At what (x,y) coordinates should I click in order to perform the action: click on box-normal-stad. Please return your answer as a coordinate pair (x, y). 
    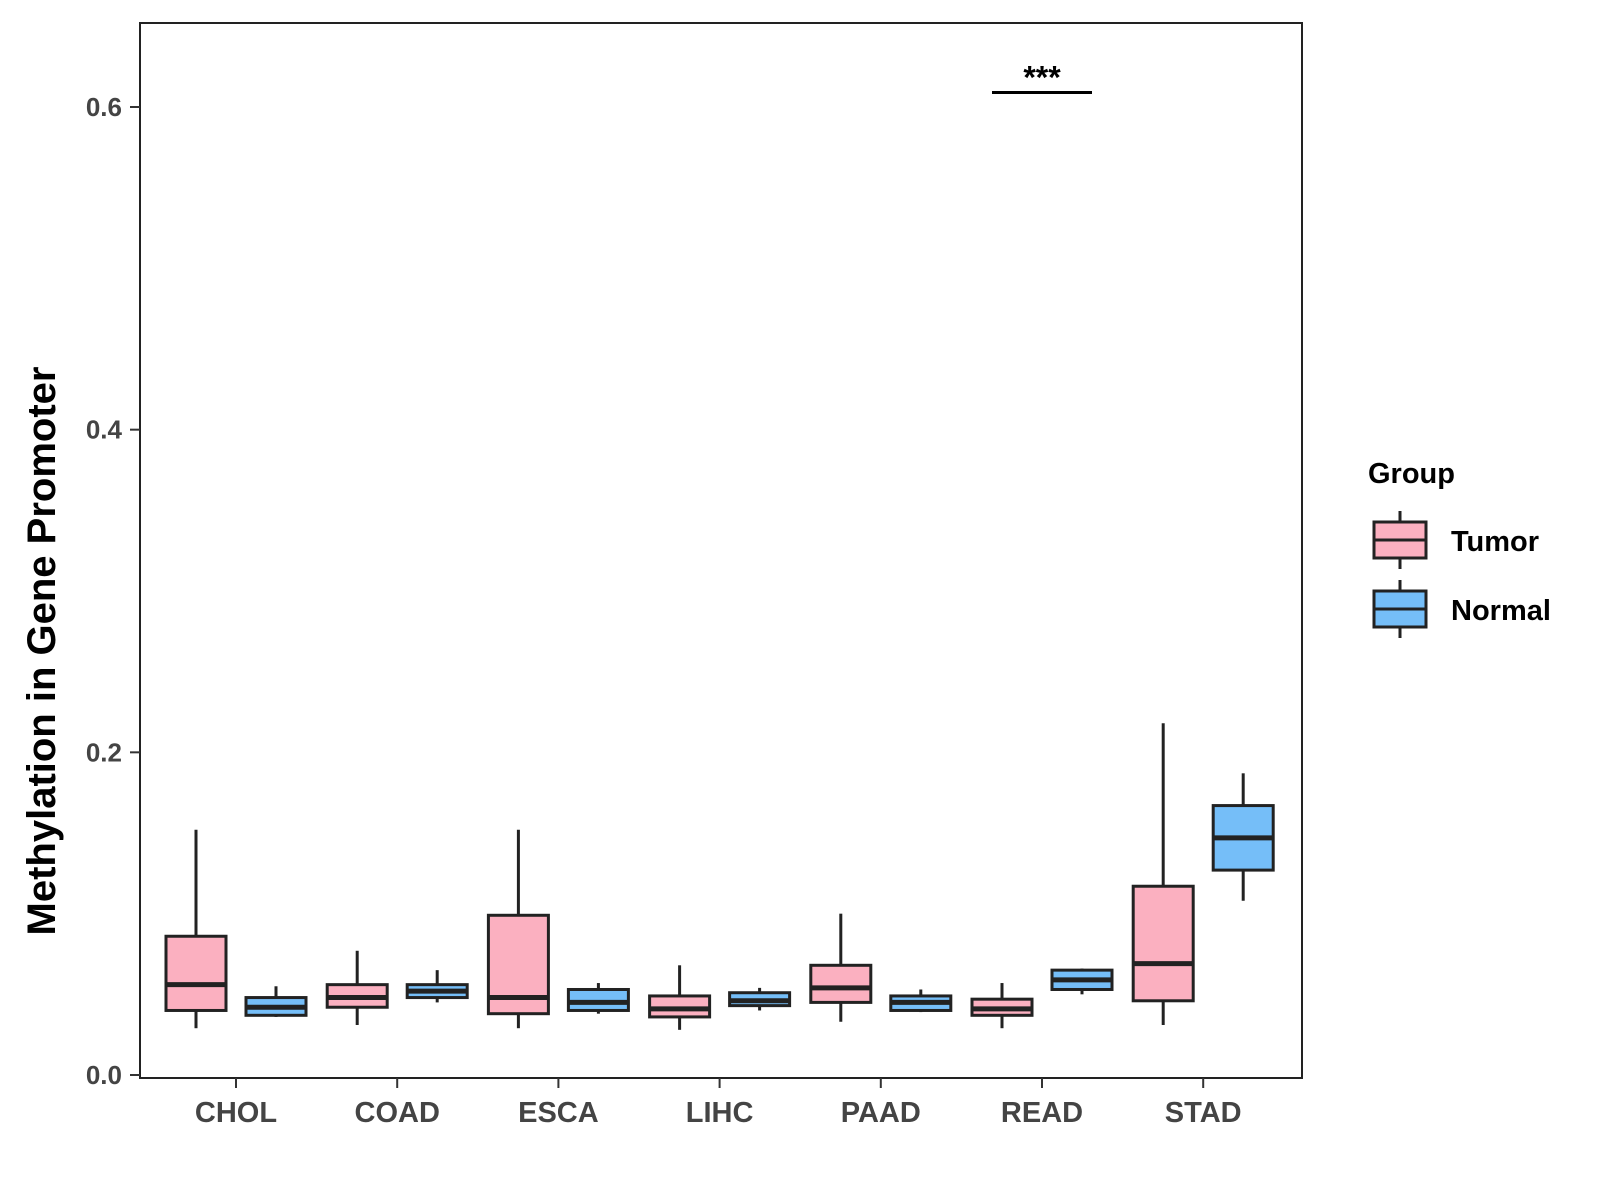
    Looking at the image, I should click on (1243, 837).